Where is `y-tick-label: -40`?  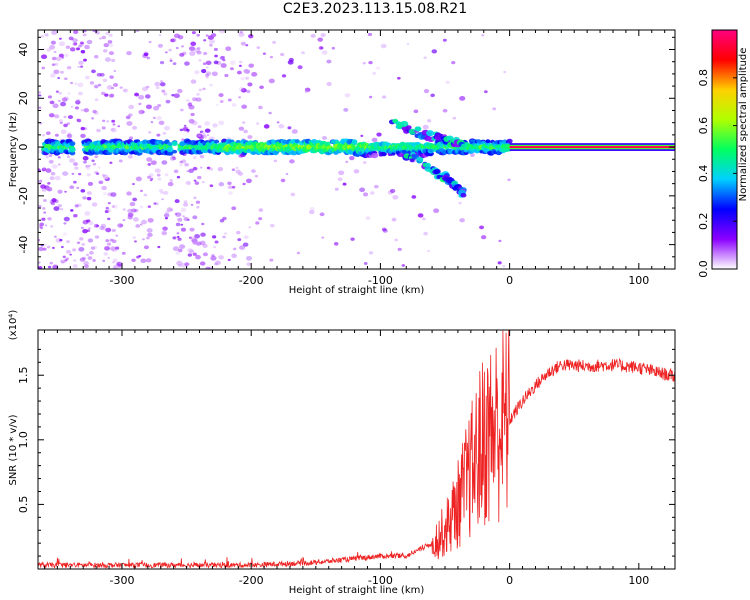 y-tick-label: -40 is located at coordinates (23, 245).